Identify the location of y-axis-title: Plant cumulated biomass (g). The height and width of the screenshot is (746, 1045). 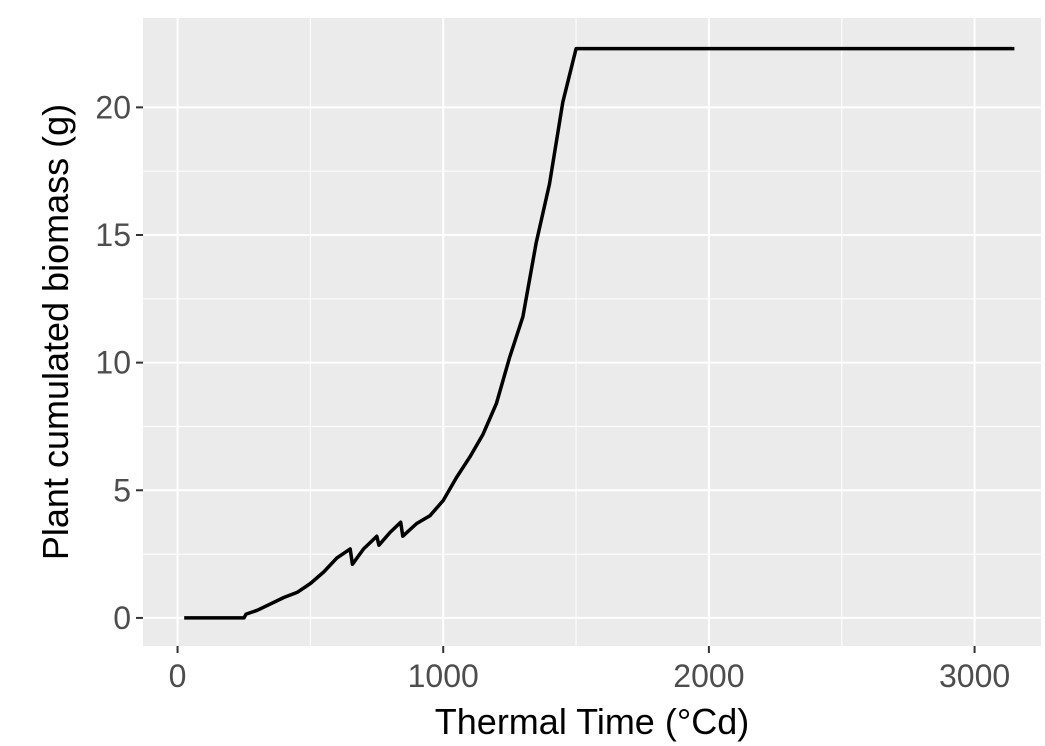
(55, 332).